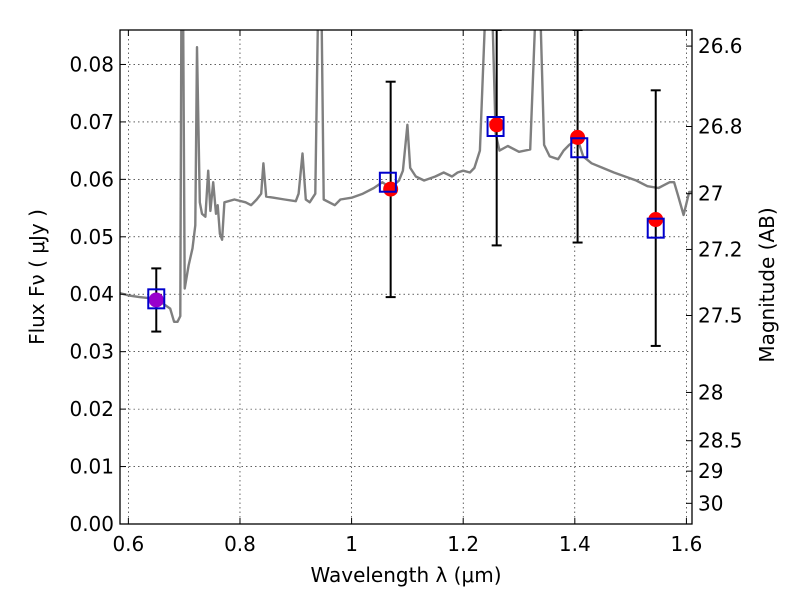 The image size is (800, 600). What do you see at coordinates (91, 122) in the screenshot?
I see `y-tick-label: 0.07` at bounding box center [91, 122].